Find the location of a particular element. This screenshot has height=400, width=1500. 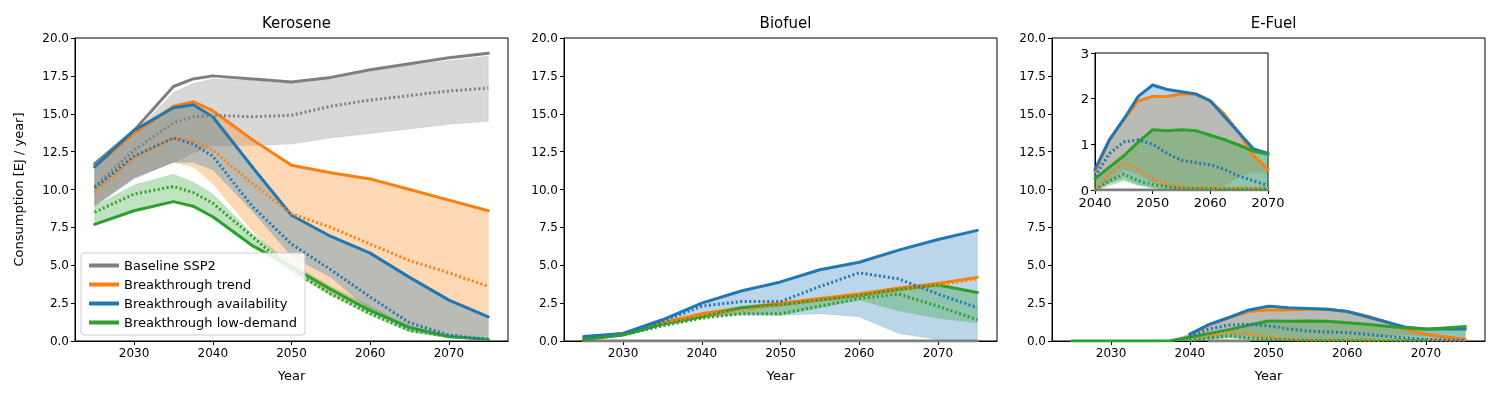

y-tick-label: 1 is located at coordinates (1084, 144).